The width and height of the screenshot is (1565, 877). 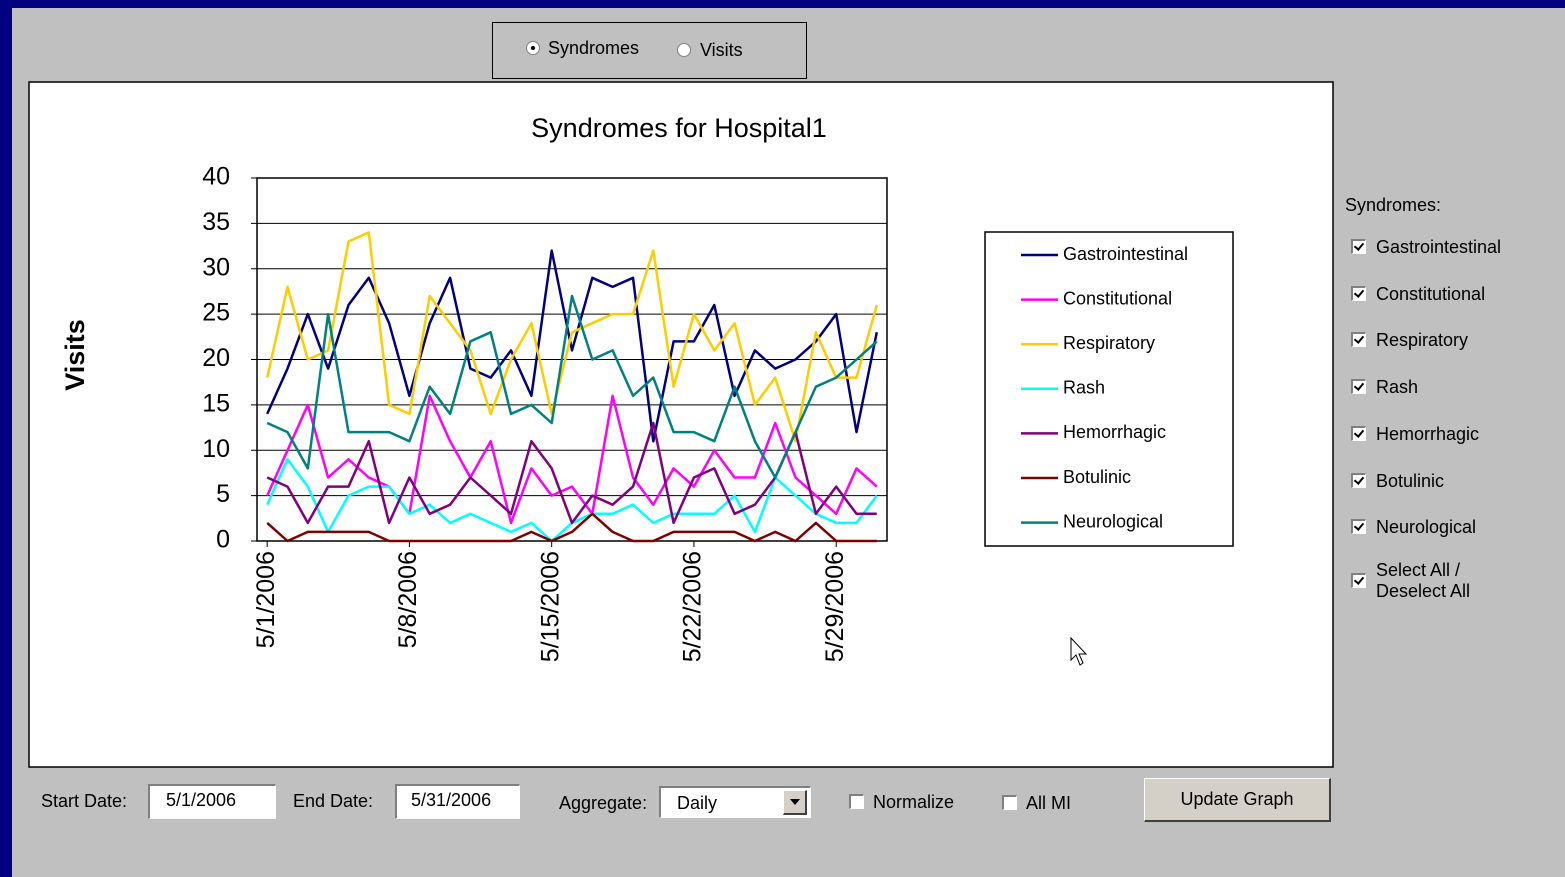 I want to click on dropdown-button, so click(x=795, y=802).